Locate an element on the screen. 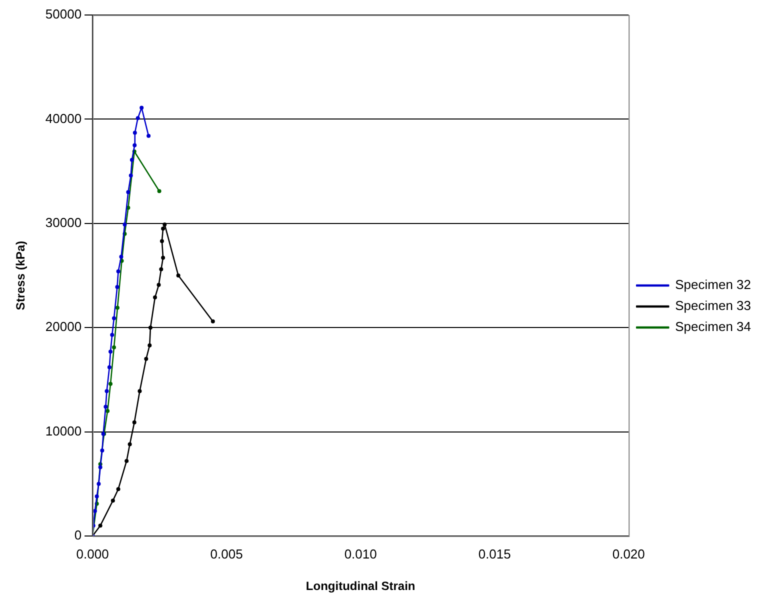 The image size is (761, 608). x-tick-label: 0.020 is located at coordinates (628, 554).